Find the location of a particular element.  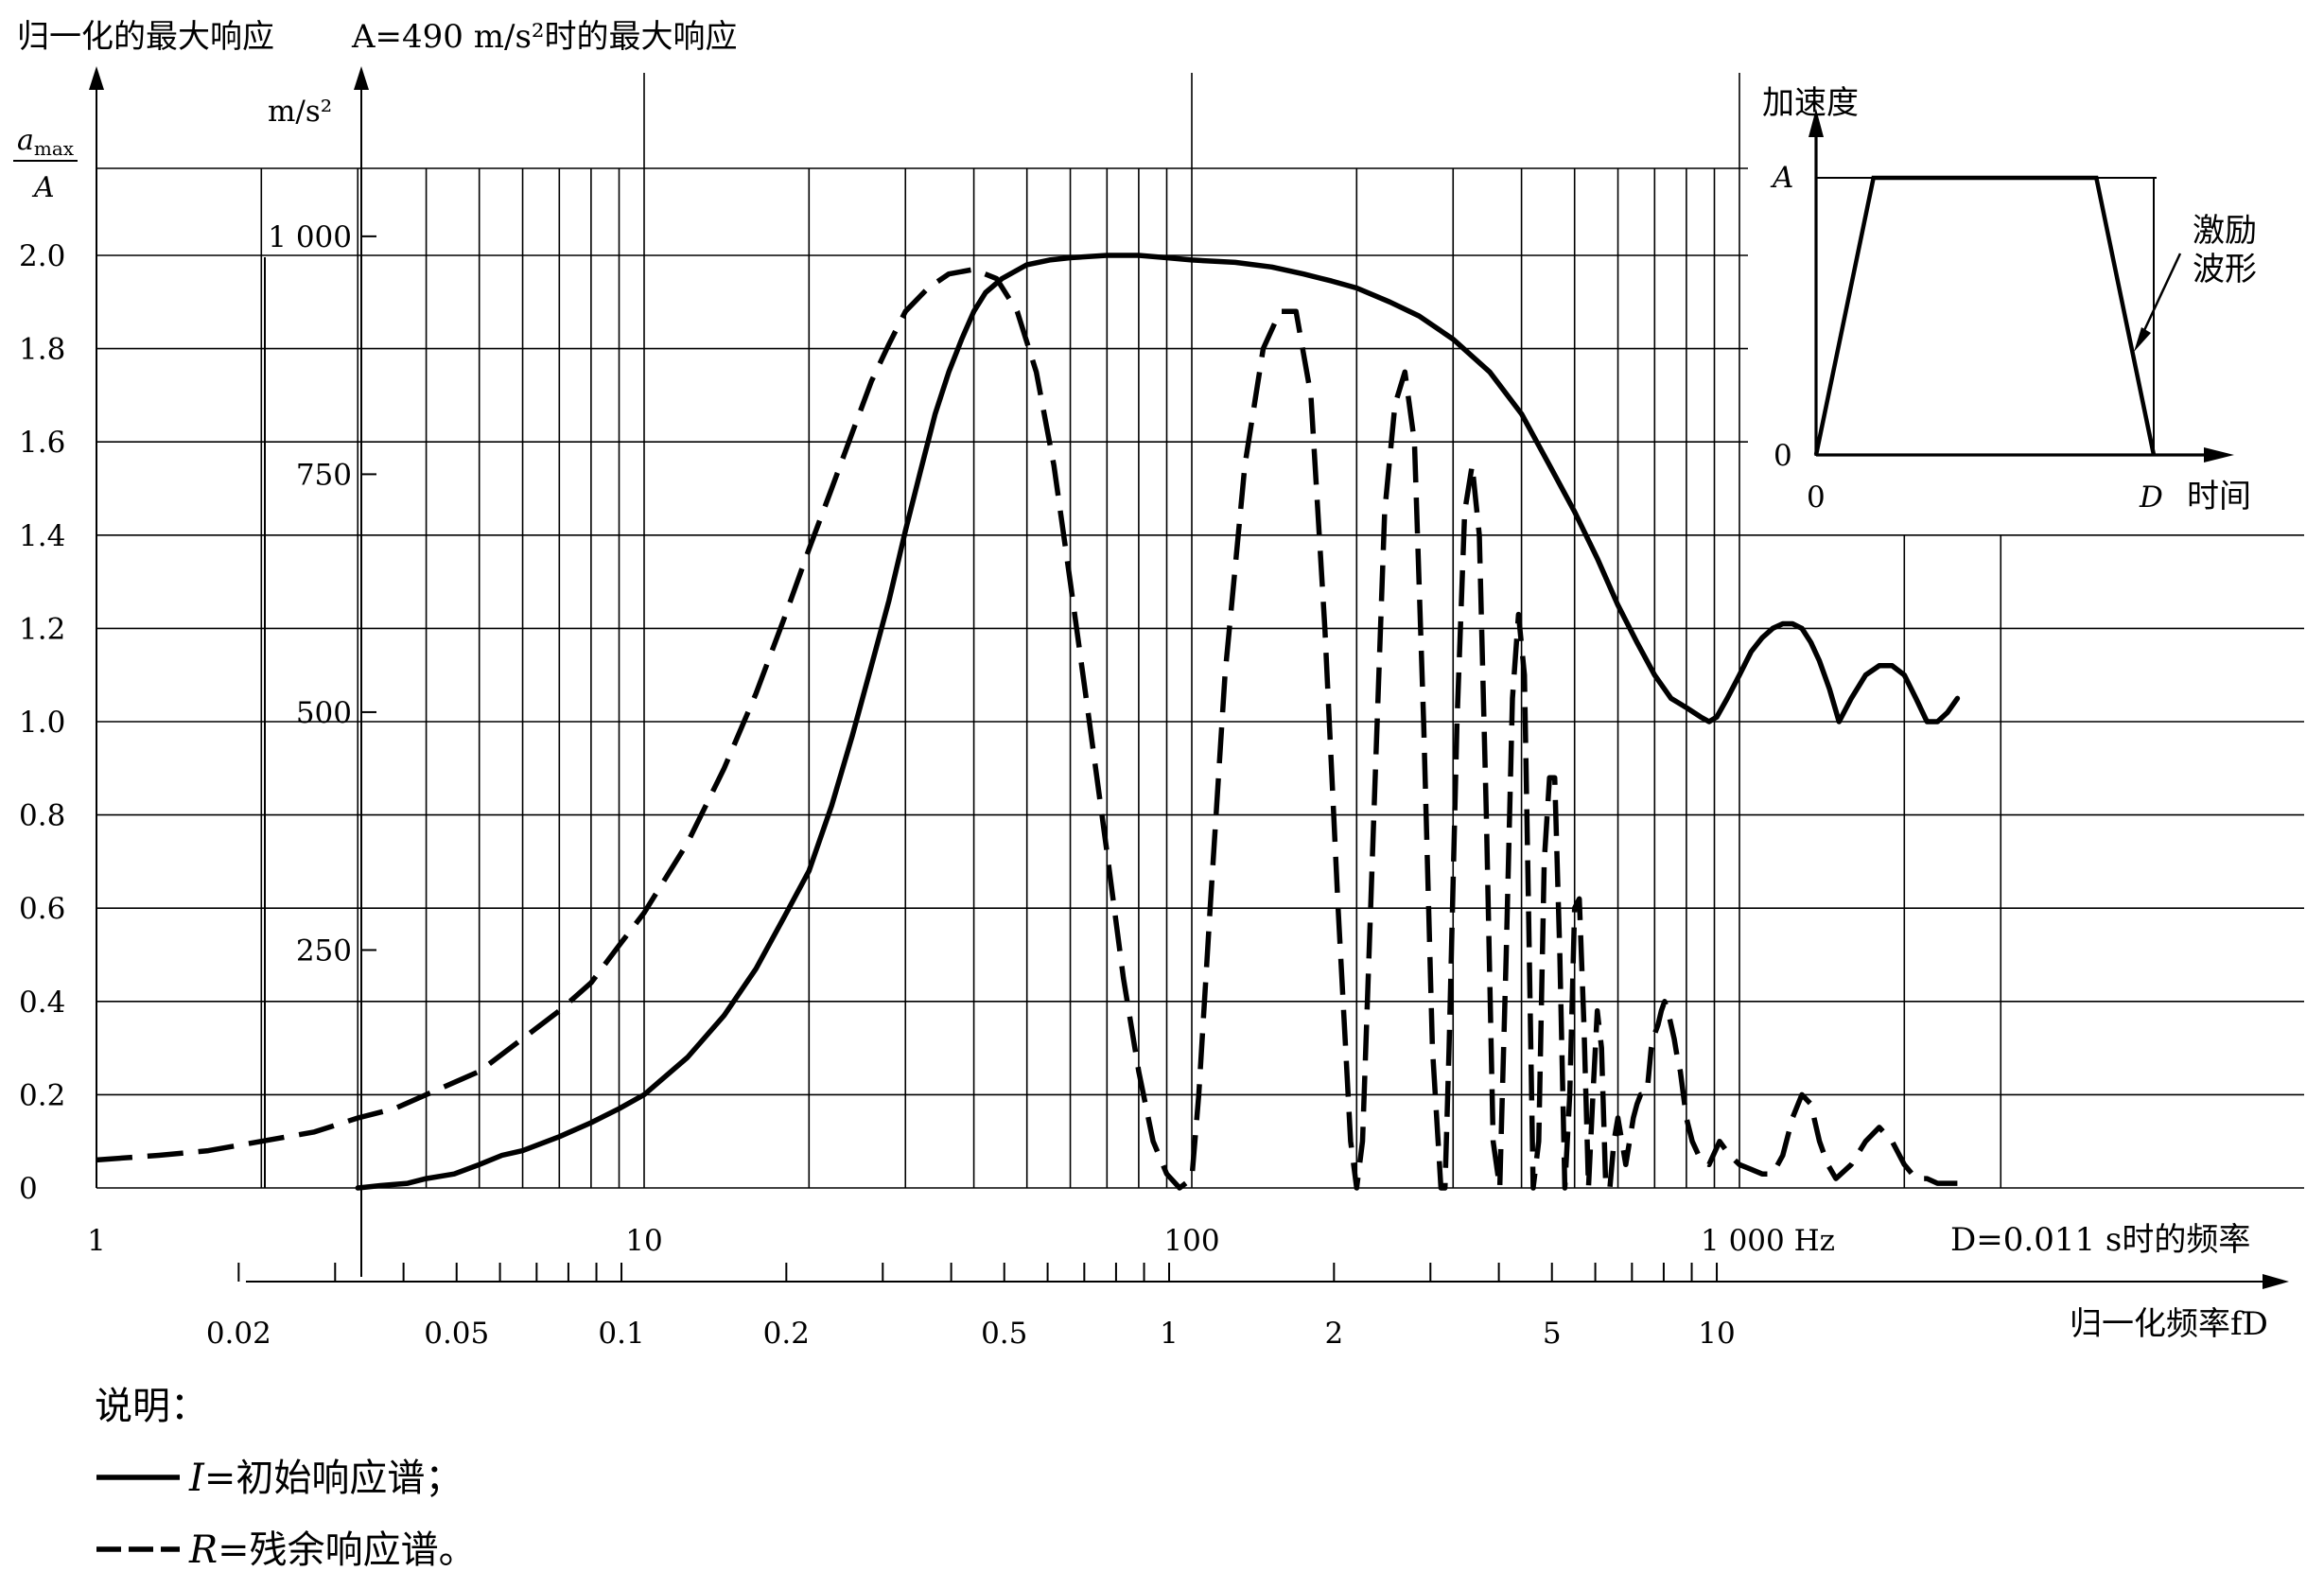

x-normalized-tick-label: 0.1 is located at coordinates (621, 1334).